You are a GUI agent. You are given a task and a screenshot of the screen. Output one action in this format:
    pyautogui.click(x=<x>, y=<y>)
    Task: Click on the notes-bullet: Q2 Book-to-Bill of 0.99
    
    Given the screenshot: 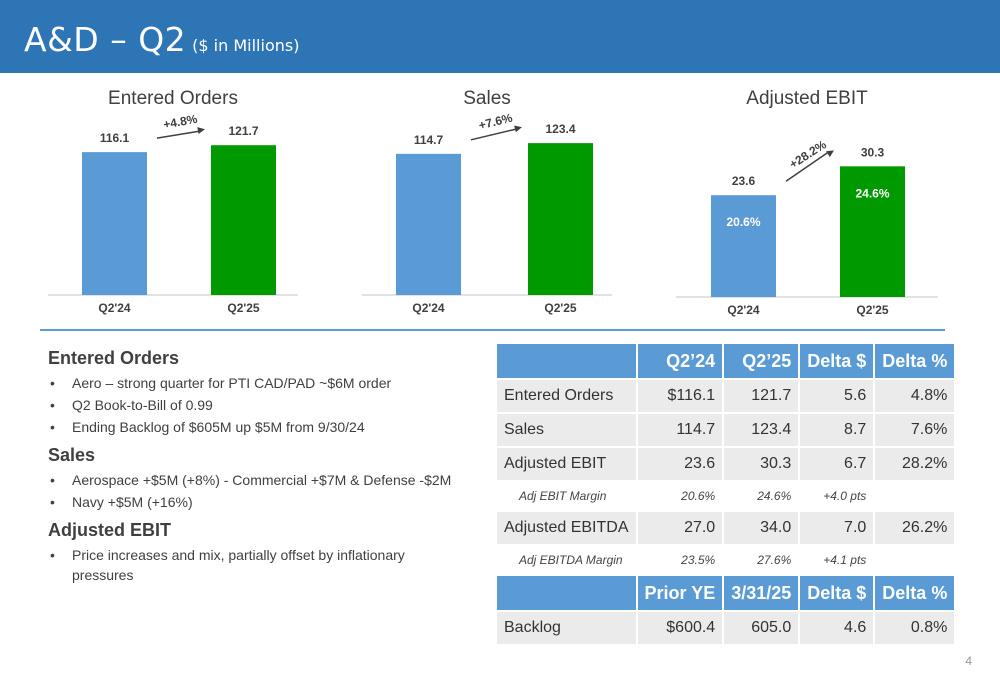 What is the action you would take?
    pyautogui.click(x=253, y=405)
    